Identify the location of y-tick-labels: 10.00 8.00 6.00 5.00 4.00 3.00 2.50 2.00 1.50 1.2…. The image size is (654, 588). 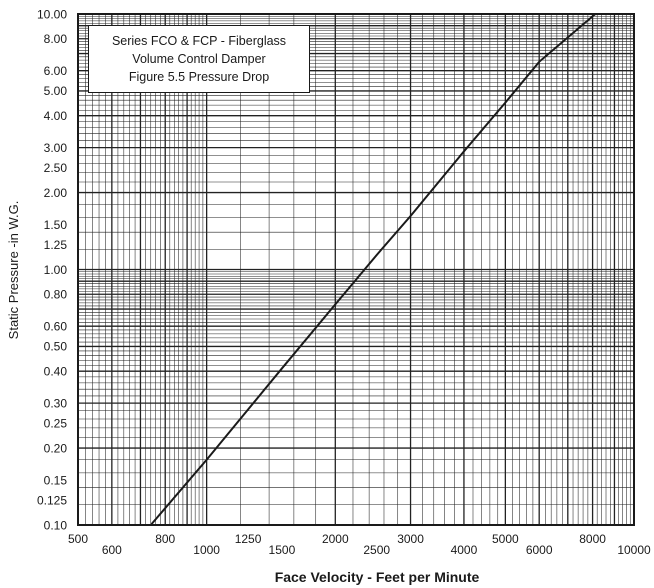
(52, 269).